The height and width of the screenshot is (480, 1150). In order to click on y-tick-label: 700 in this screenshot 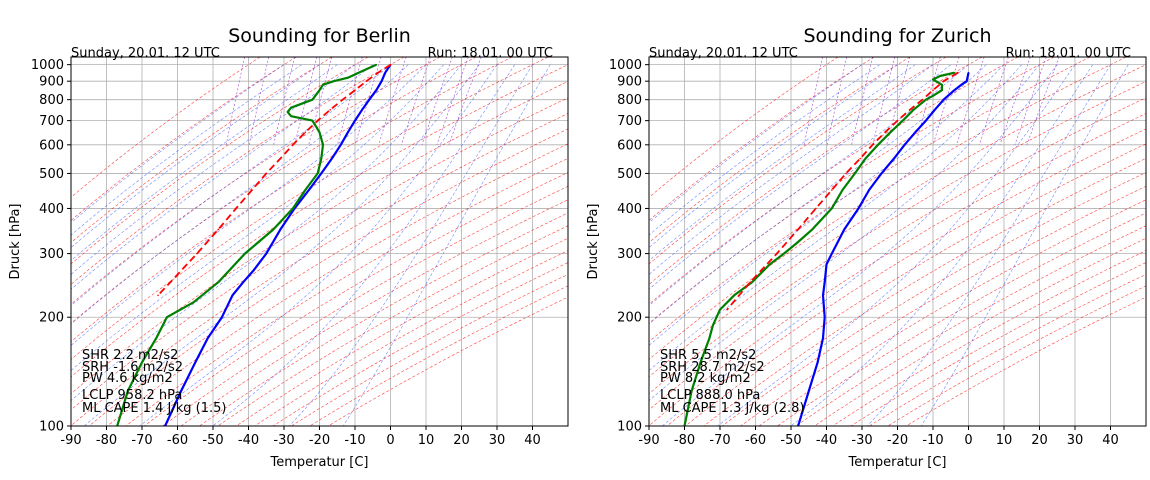, I will do `click(51, 121)`.